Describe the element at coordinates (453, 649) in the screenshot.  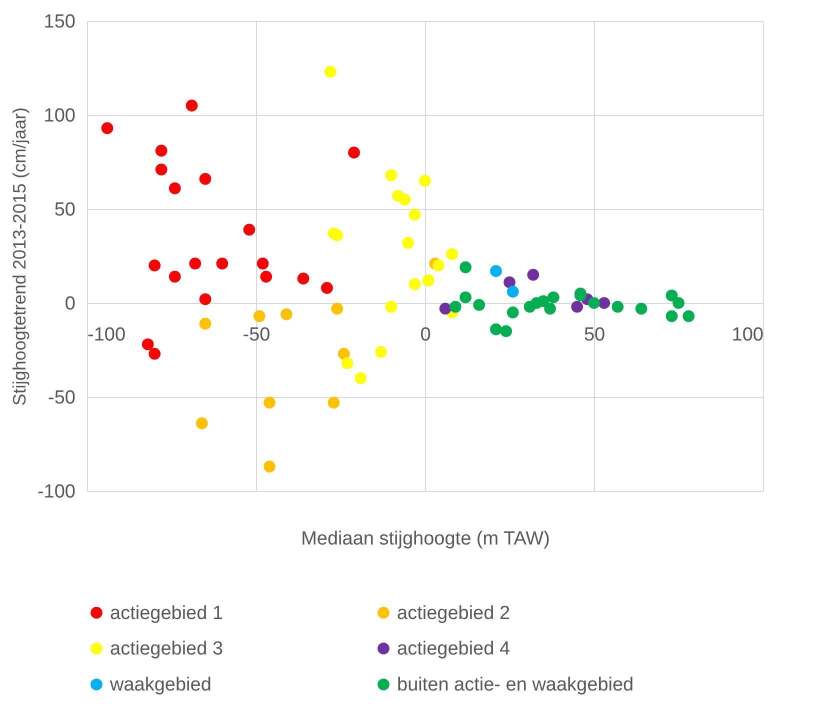
I see `legend-label: actiegebied 4` at that location.